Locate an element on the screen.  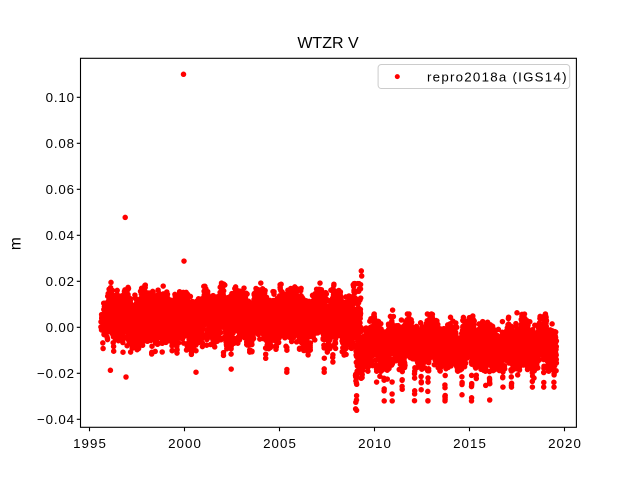
svg-text: 0.10 is located at coordinates (60, 97).